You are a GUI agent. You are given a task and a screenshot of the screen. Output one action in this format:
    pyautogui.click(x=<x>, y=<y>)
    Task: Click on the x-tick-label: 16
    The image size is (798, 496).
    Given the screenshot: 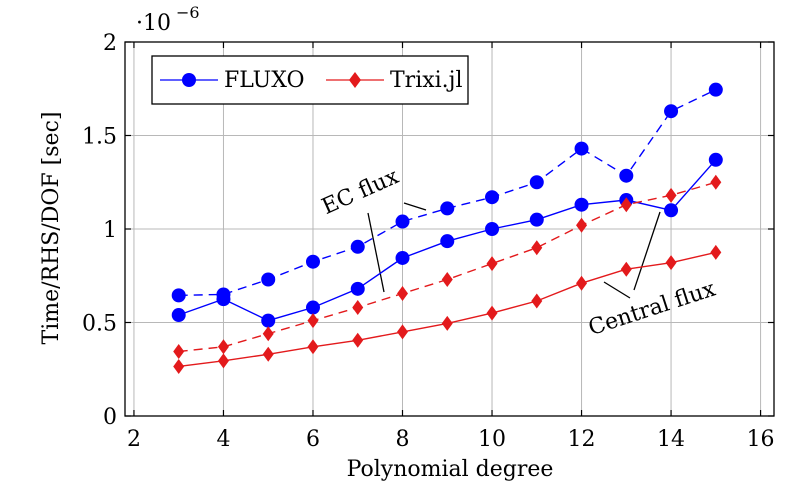 What is the action you would take?
    pyautogui.click(x=761, y=439)
    